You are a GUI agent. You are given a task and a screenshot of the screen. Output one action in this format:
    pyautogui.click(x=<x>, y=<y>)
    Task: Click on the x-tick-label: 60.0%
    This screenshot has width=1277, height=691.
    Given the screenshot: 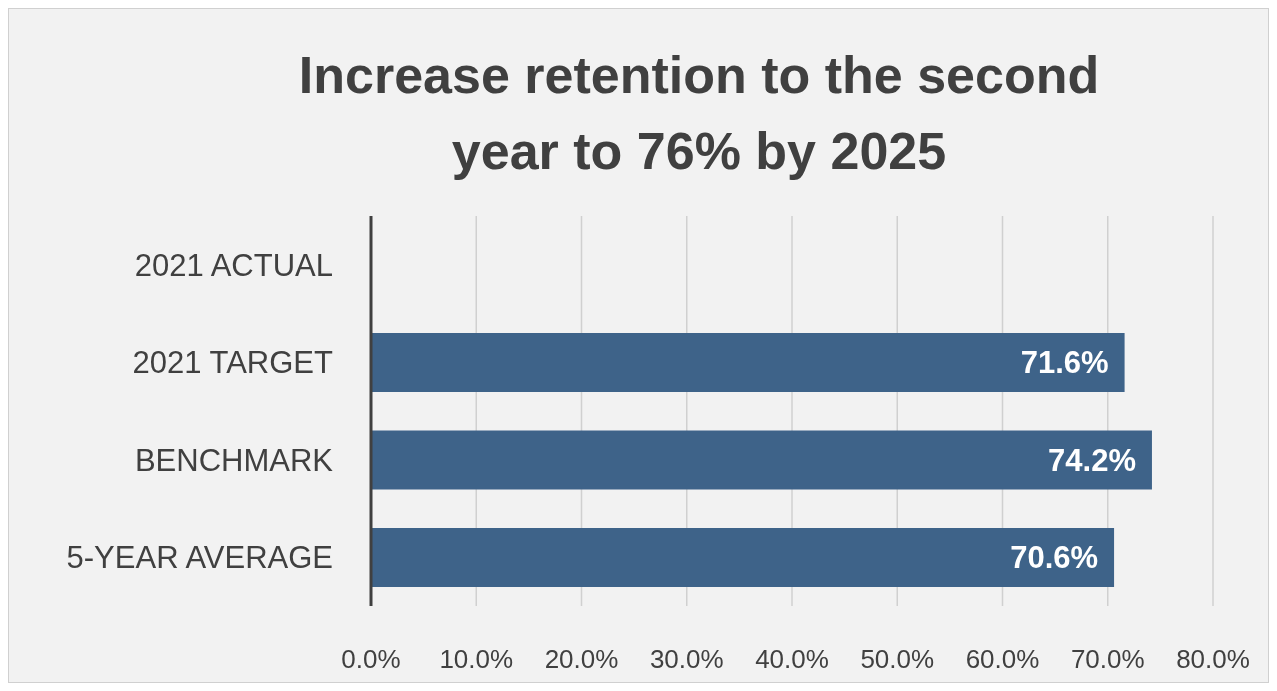 What is the action you would take?
    pyautogui.click(x=1002, y=659)
    